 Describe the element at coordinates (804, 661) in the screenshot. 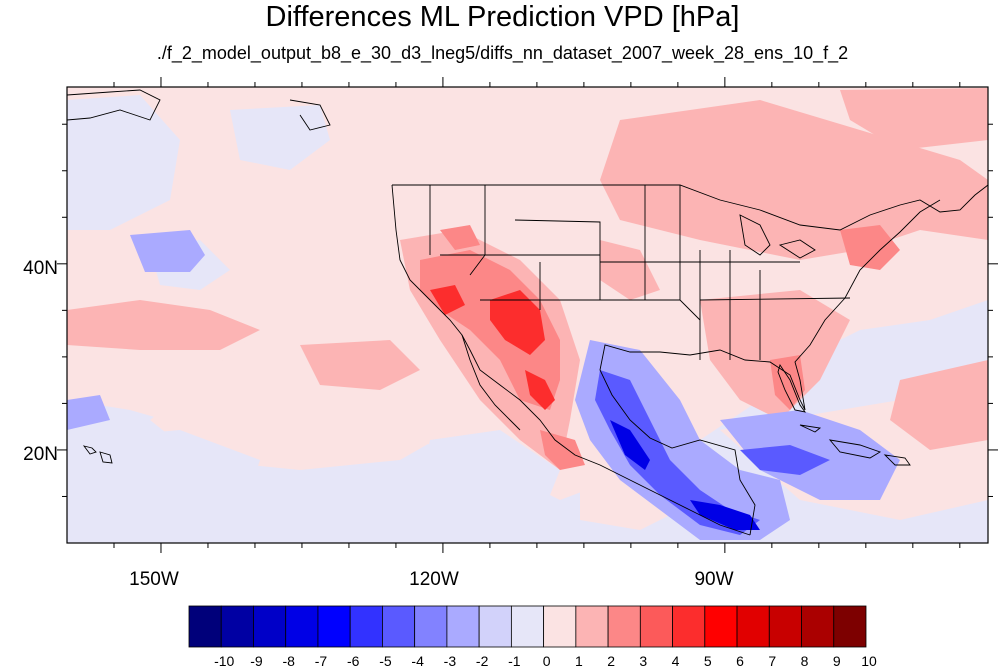

I see `colorbar-label: 8` at that location.